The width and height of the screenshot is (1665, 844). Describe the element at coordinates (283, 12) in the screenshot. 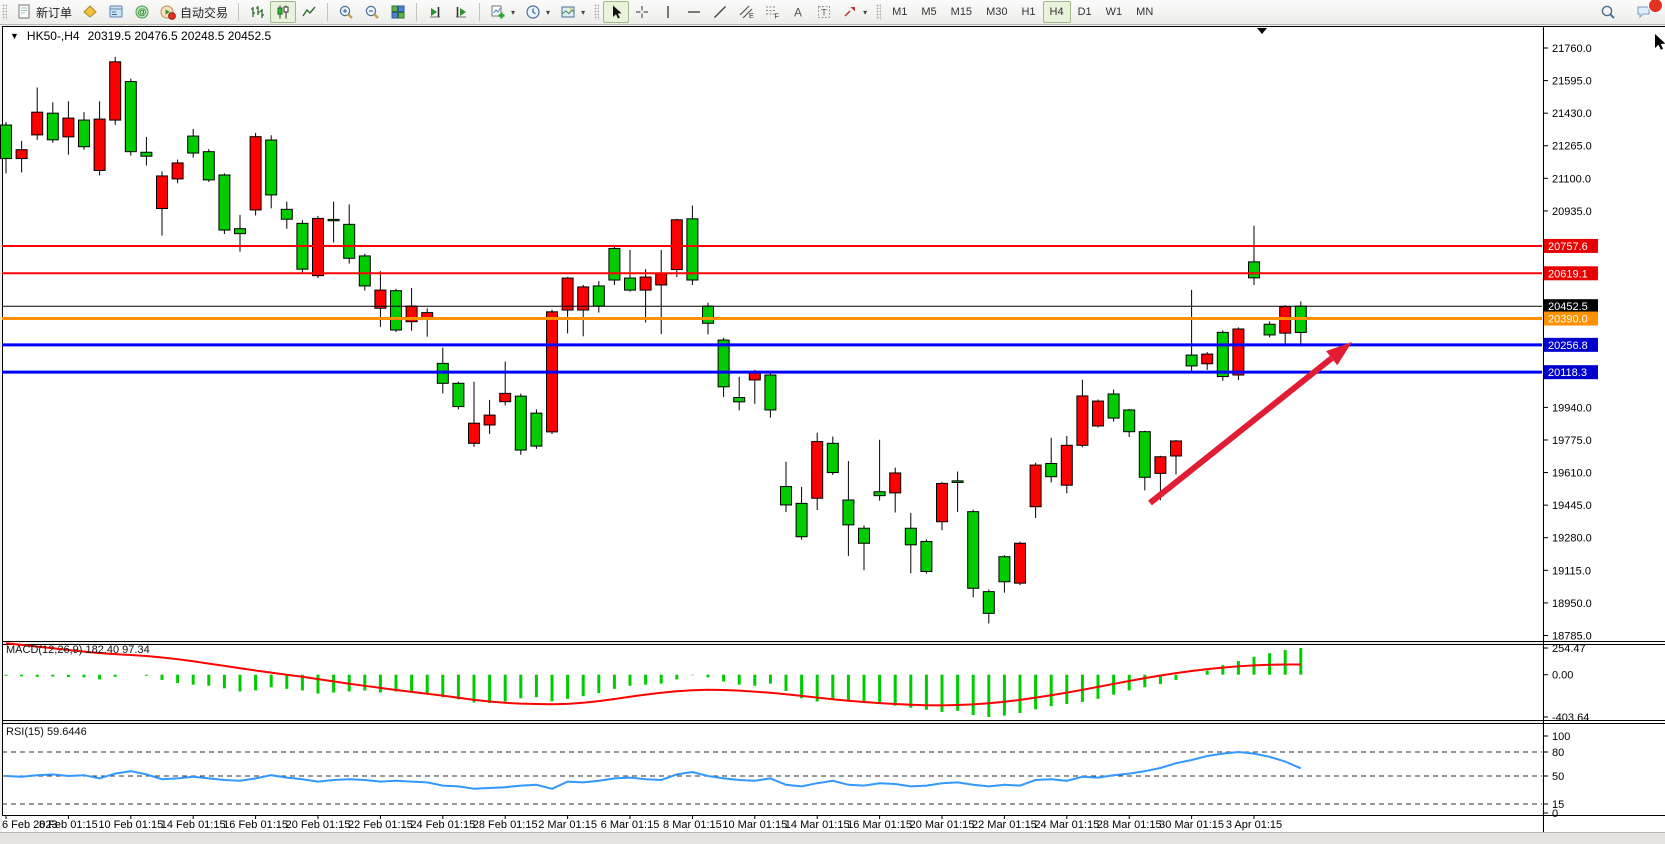

I see `candlestick-button` at that location.